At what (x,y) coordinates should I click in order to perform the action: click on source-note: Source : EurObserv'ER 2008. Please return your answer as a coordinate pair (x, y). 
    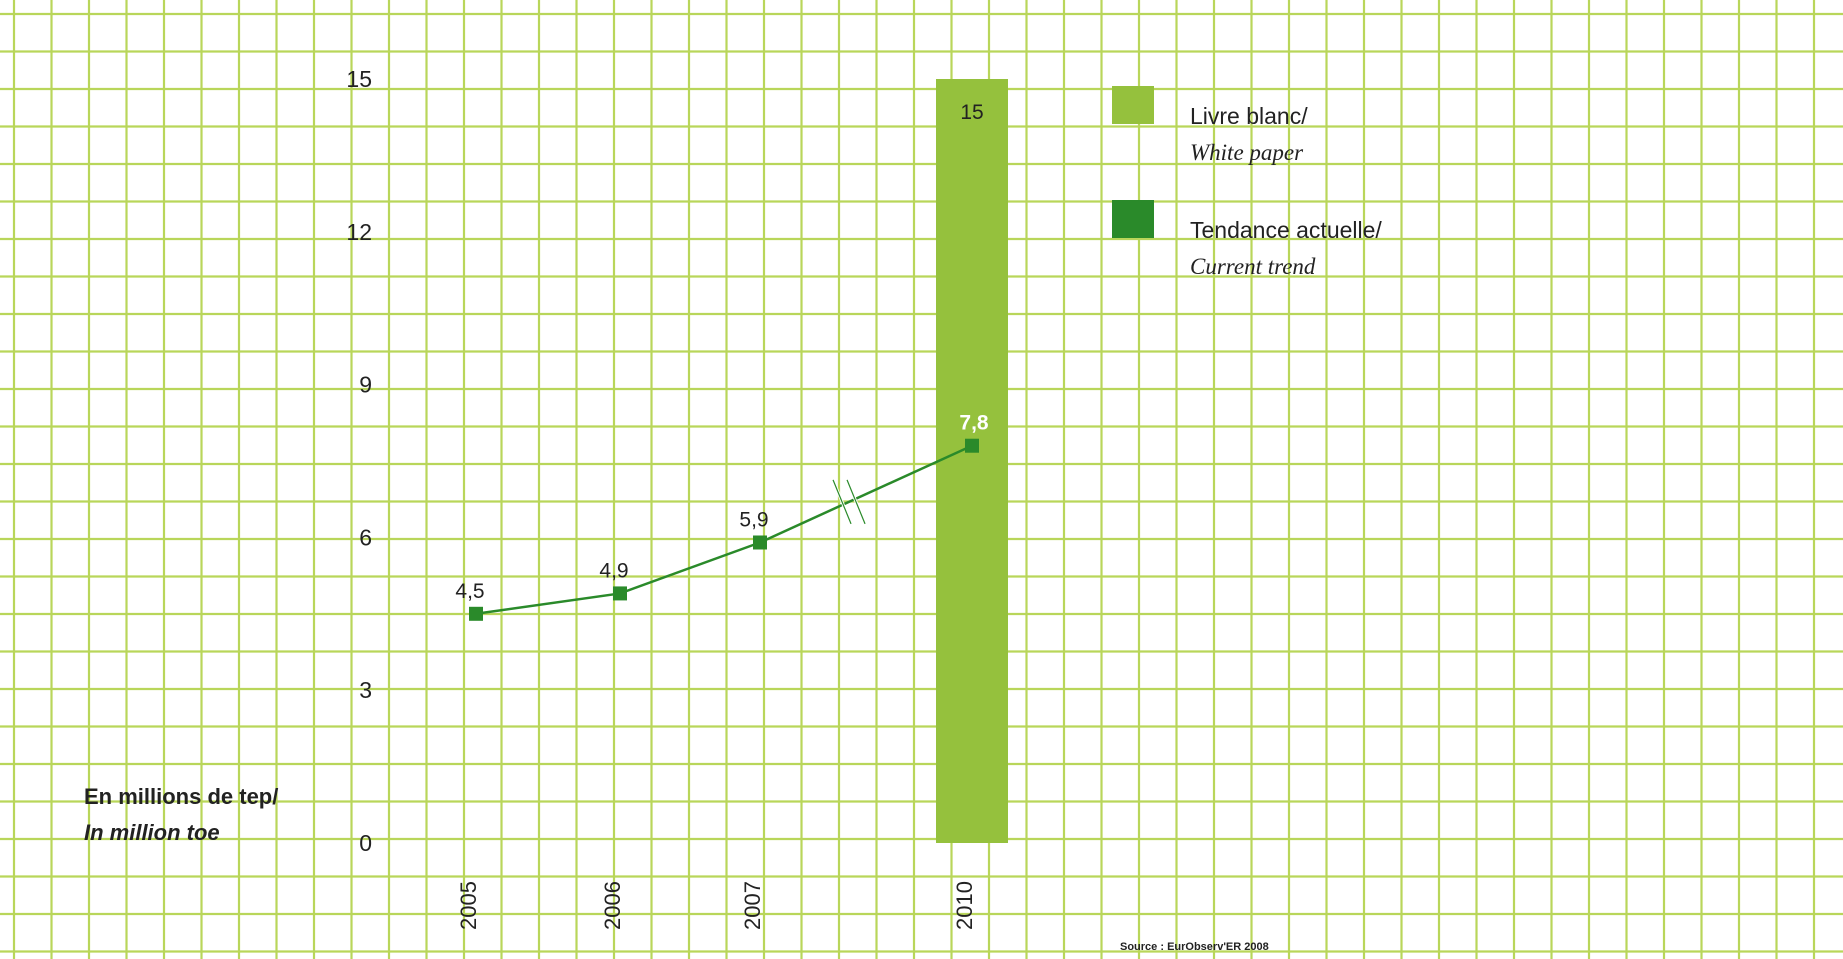
    Looking at the image, I should click on (1194, 947).